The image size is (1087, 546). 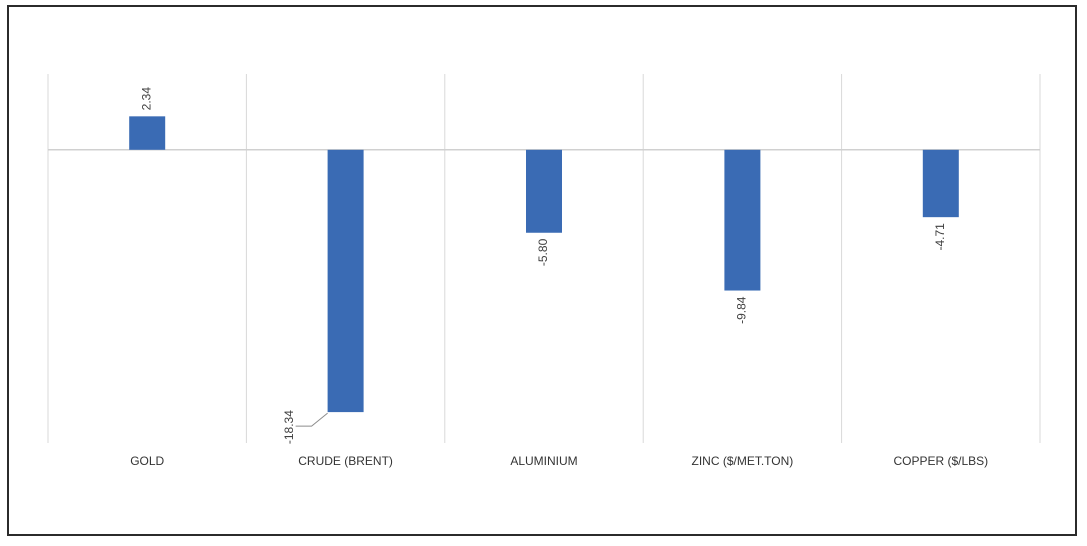 I want to click on data-label: -18.34, so click(x=289, y=427).